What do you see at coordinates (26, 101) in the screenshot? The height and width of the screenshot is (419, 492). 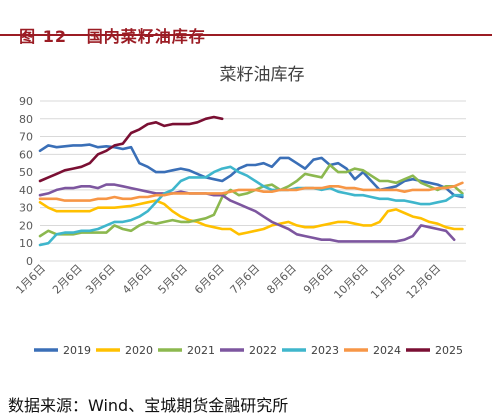 I see `y-tick-label: 90` at bounding box center [26, 101].